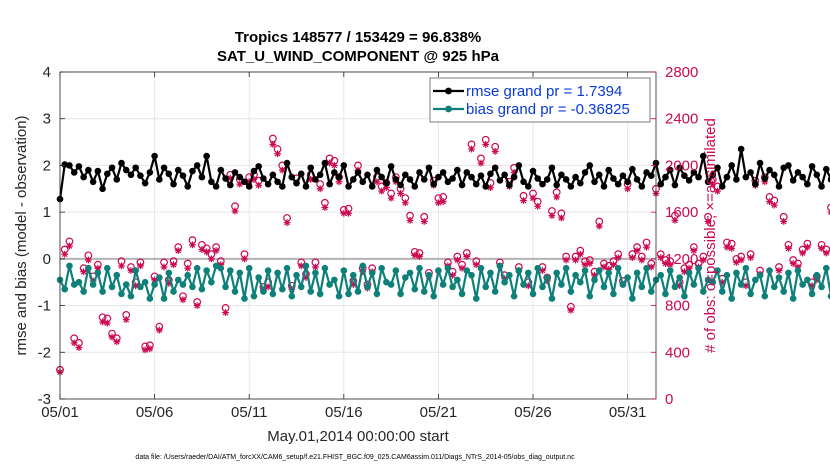 The width and height of the screenshot is (830, 470). Describe the element at coordinates (155, 412) in the screenshot. I see `x-tick-label: 05/06` at that location.